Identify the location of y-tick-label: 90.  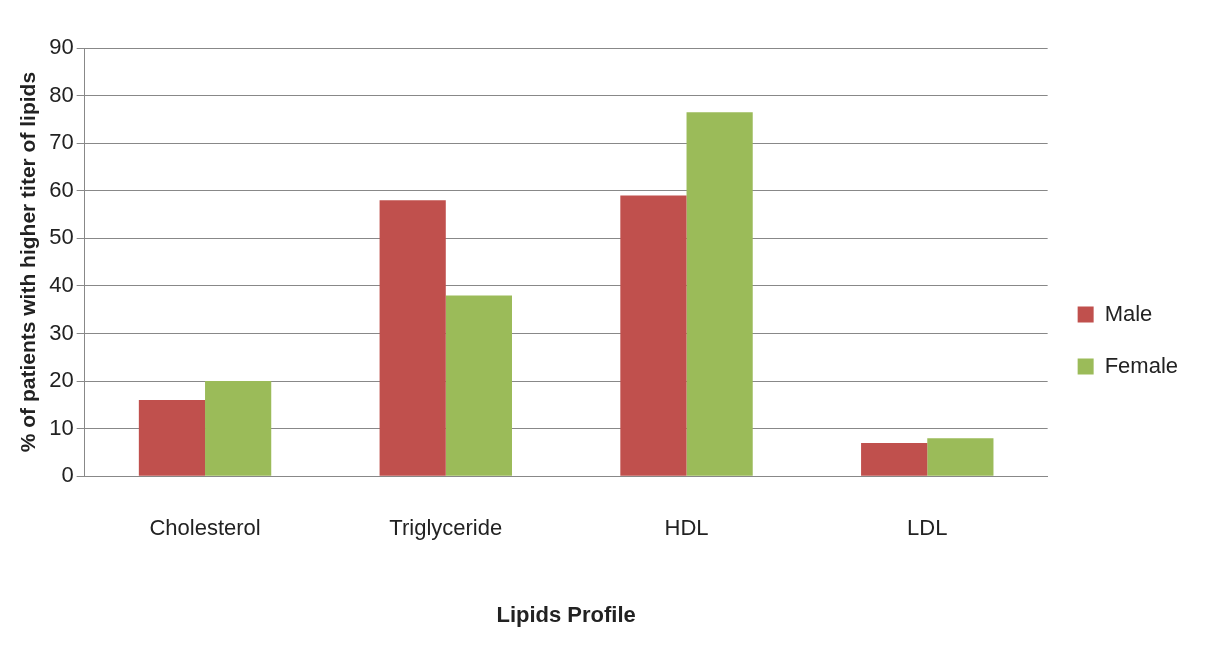
(61, 47).